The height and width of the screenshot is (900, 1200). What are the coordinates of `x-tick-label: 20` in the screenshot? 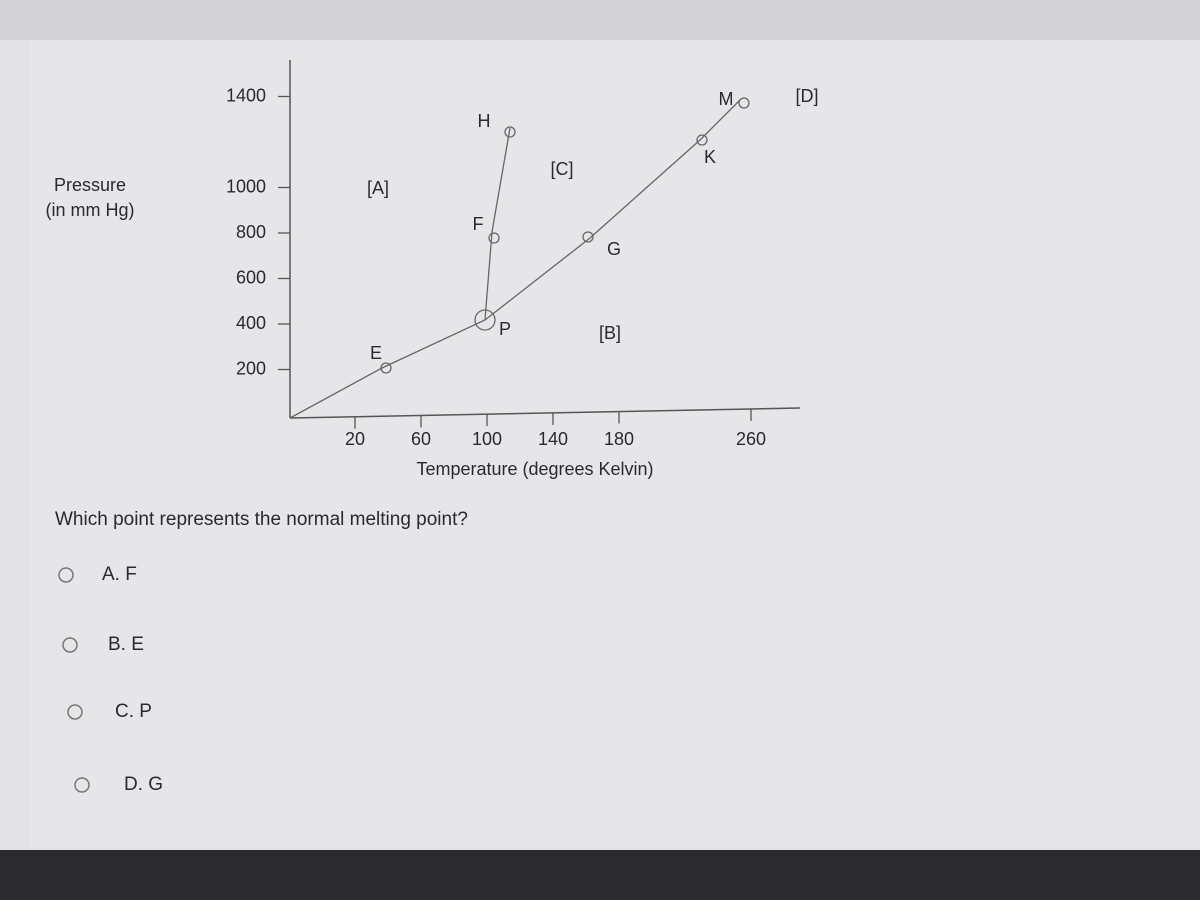 It's located at (355, 439).